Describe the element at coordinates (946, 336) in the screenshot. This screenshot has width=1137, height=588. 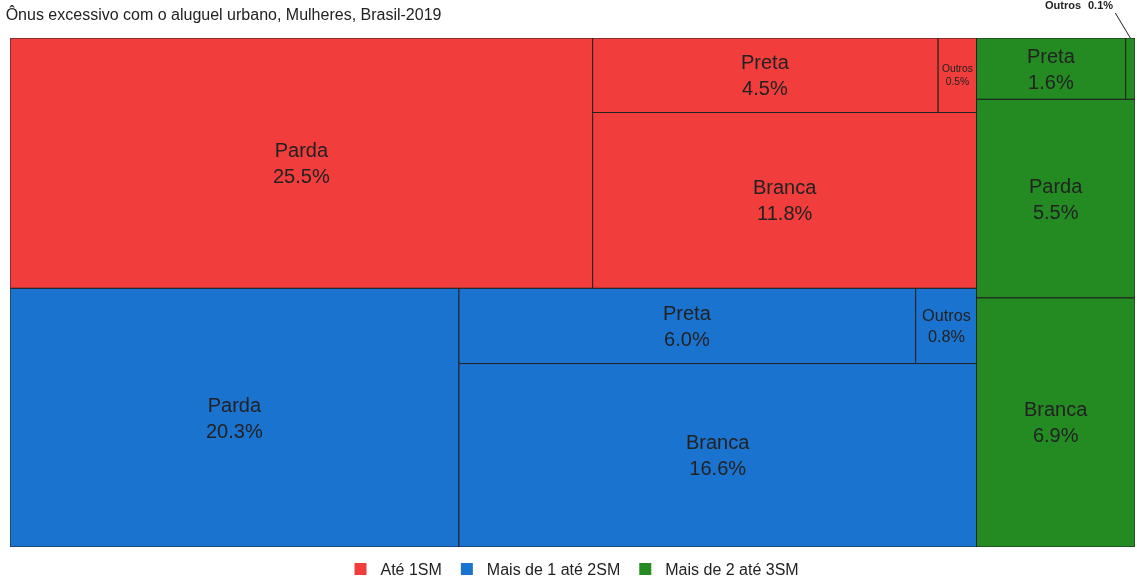
I see `data-label: 0.8%` at that location.